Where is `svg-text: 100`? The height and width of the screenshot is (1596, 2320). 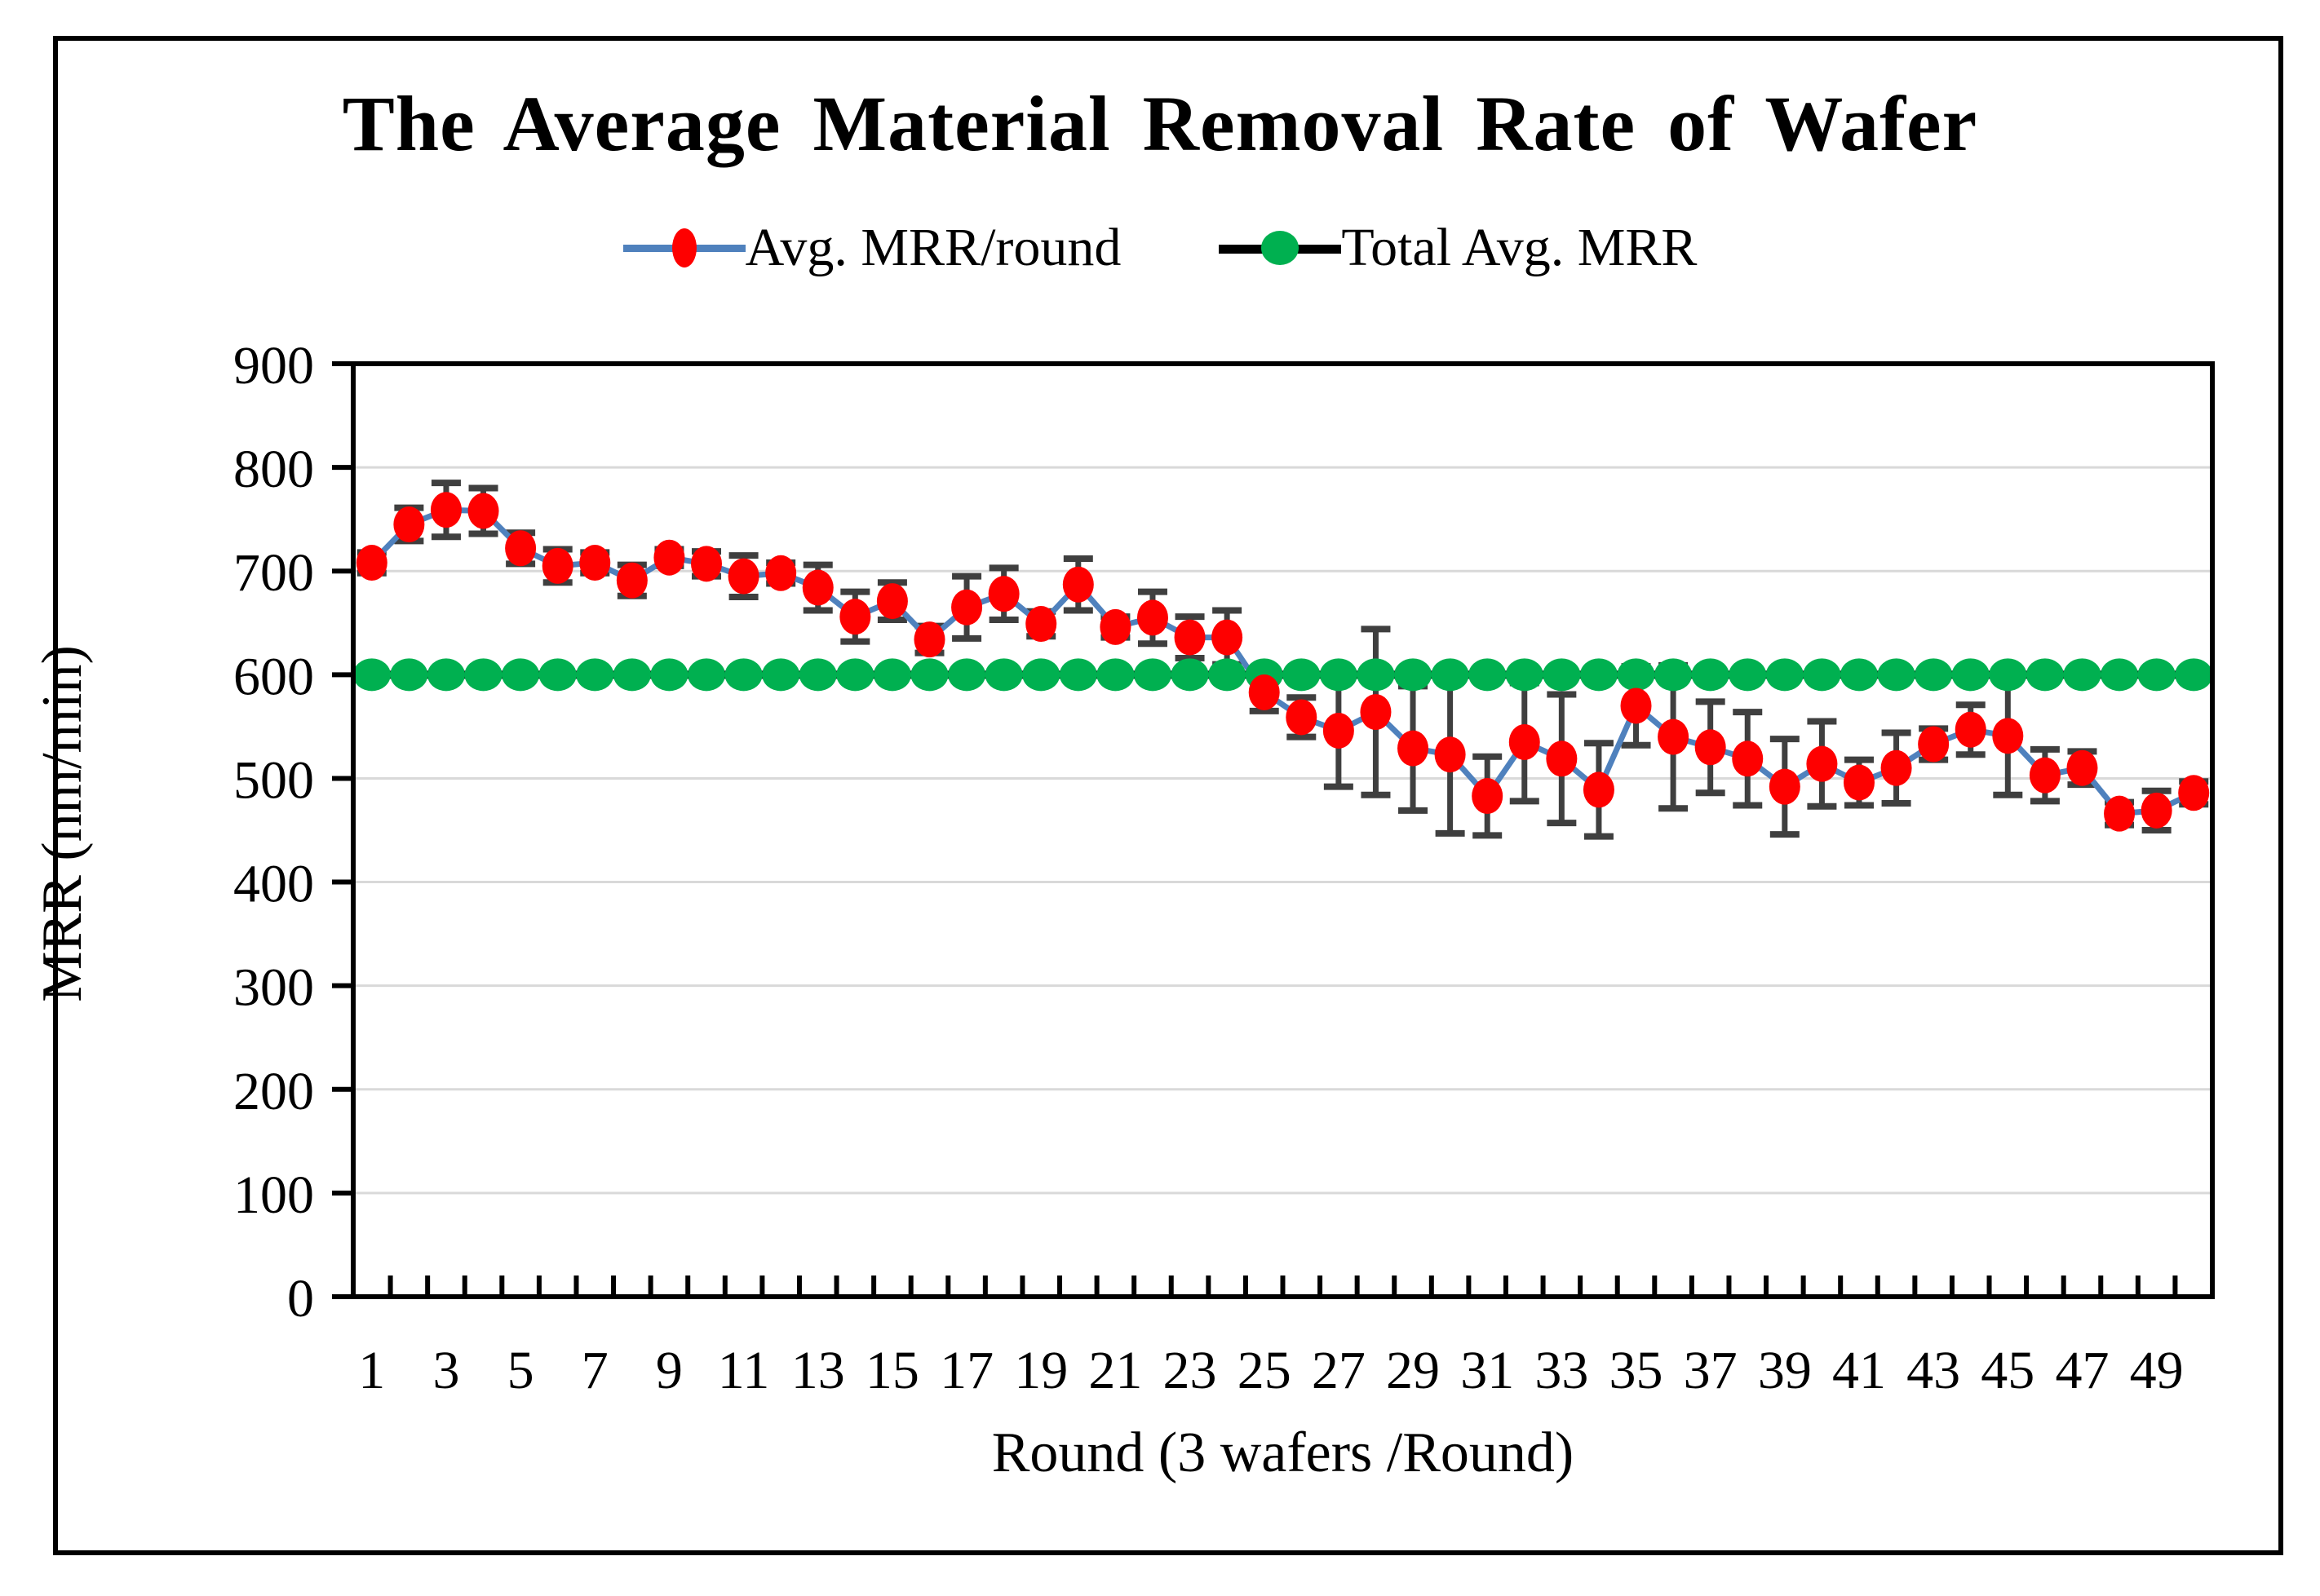 svg-text: 100 is located at coordinates (273, 1195).